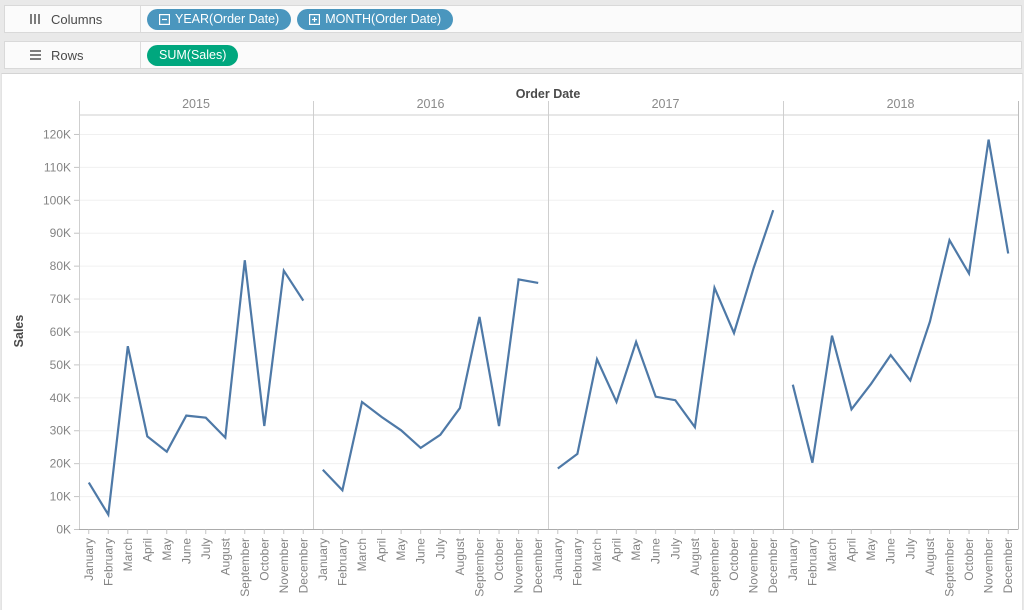  What do you see at coordinates (666, 339) in the screenshot?
I see `sales-line-2017` at bounding box center [666, 339].